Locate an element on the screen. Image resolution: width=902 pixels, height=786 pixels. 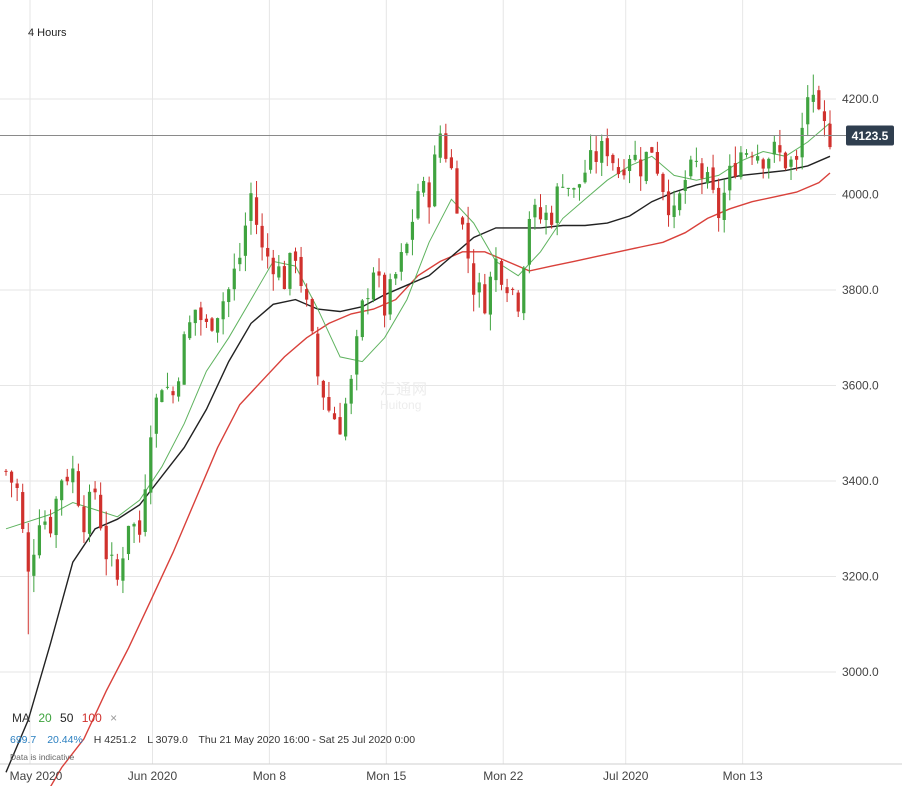
ma50-period: 50 is located at coordinates (67, 718).